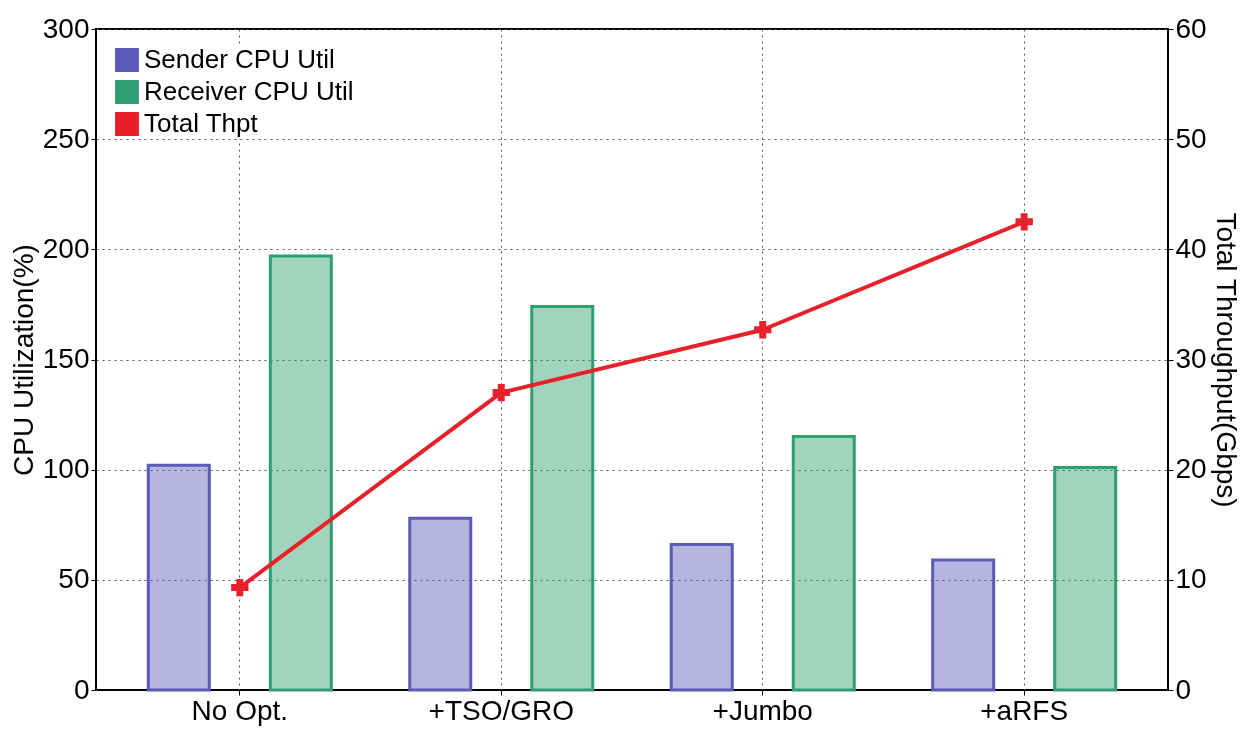 The height and width of the screenshot is (735, 1249). What do you see at coordinates (66, 248) in the screenshot?
I see `y-tick-label: 200` at bounding box center [66, 248].